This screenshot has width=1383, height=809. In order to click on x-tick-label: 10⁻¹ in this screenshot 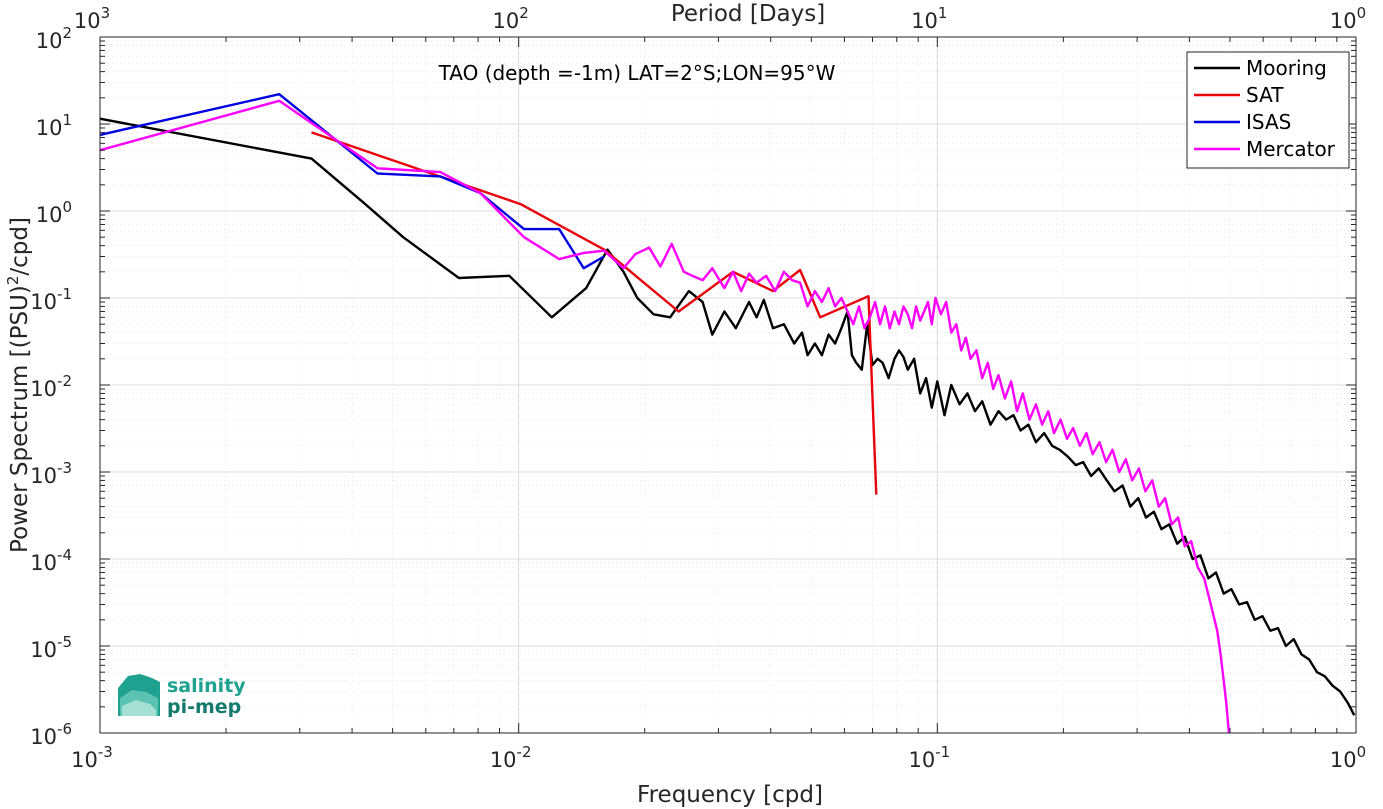, I will do `click(929, 757)`.